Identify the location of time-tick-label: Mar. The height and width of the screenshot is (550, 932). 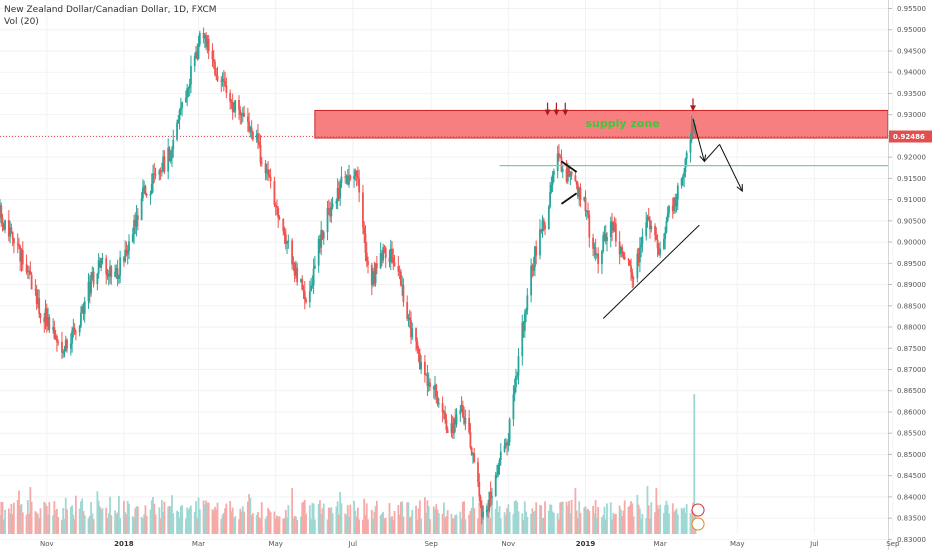
(660, 544).